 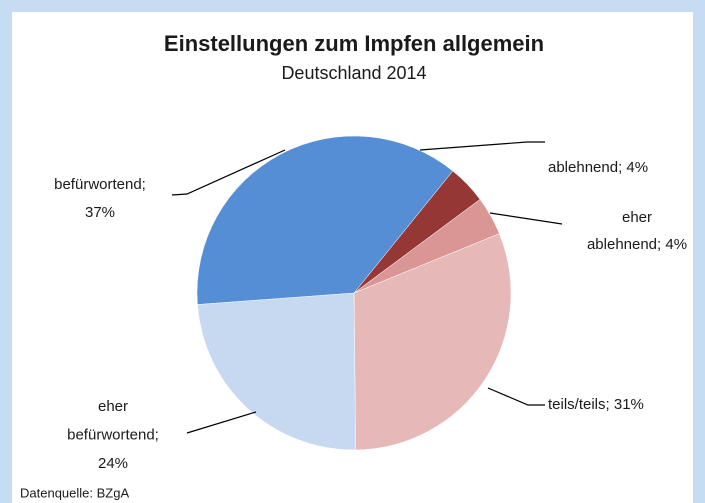 I want to click on data-label: 24%, so click(x=113, y=463).